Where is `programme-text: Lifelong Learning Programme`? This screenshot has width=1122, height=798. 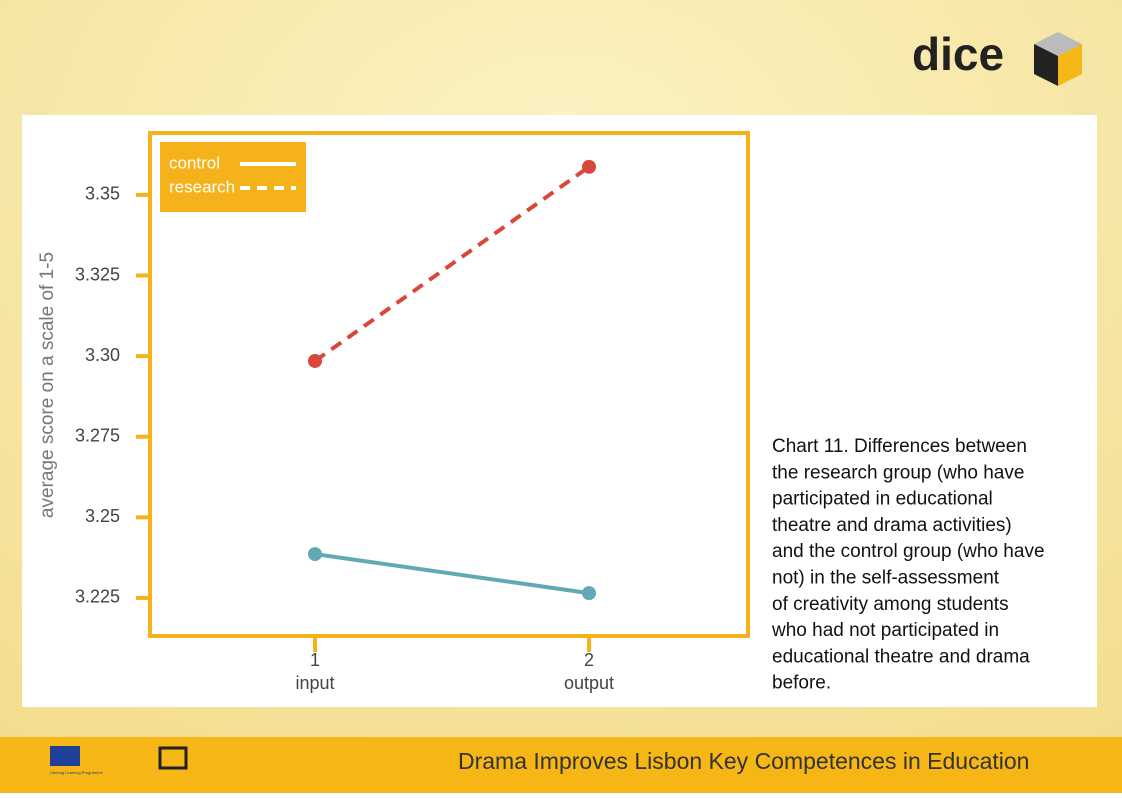 programme-text: Lifelong Learning Programme is located at coordinates (76, 772).